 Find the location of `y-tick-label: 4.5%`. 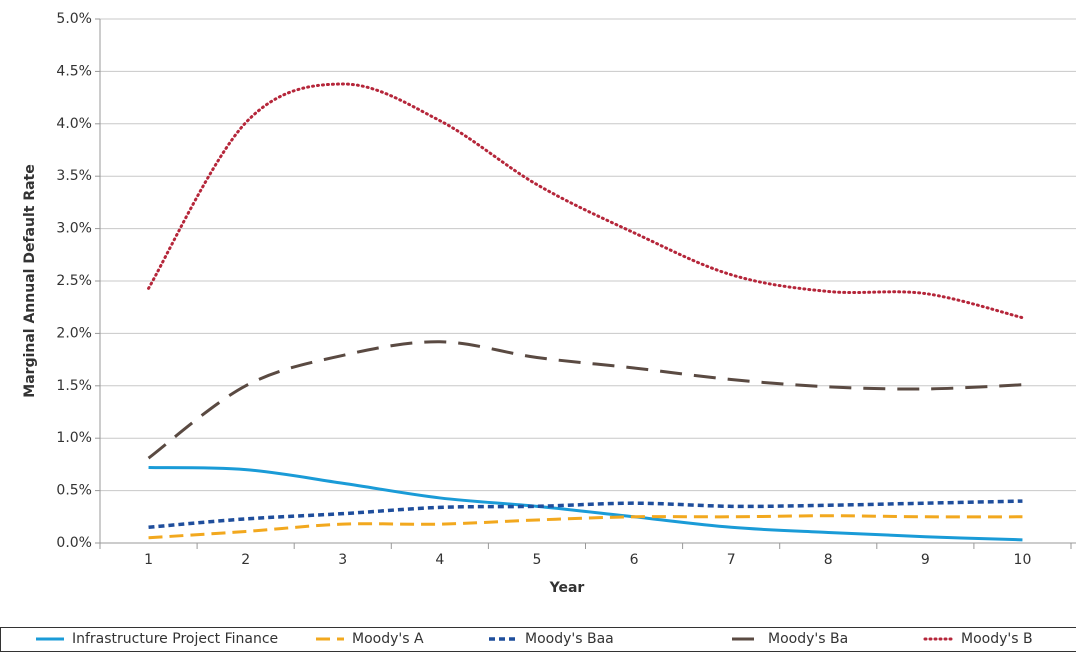

y-tick-label: 4.5% is located at coordinates (74, 71).